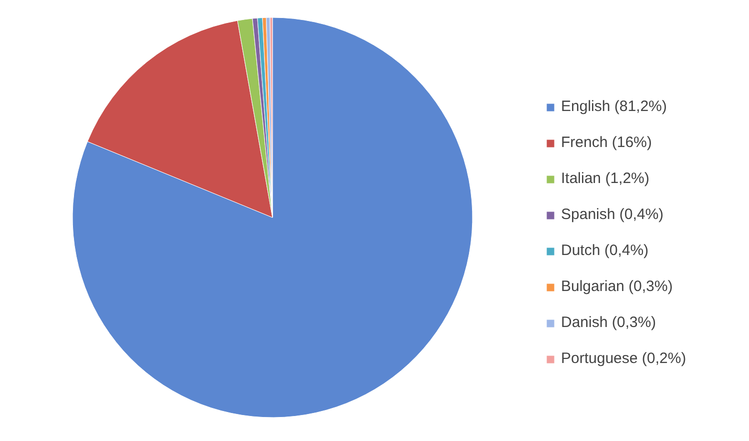 This screenshot has width=749, height=441. What do you see at coordinates (605, 250) in the screenshot?
I see `legend-label: Dutch (0,4%)` at bounding box center [605, 250].